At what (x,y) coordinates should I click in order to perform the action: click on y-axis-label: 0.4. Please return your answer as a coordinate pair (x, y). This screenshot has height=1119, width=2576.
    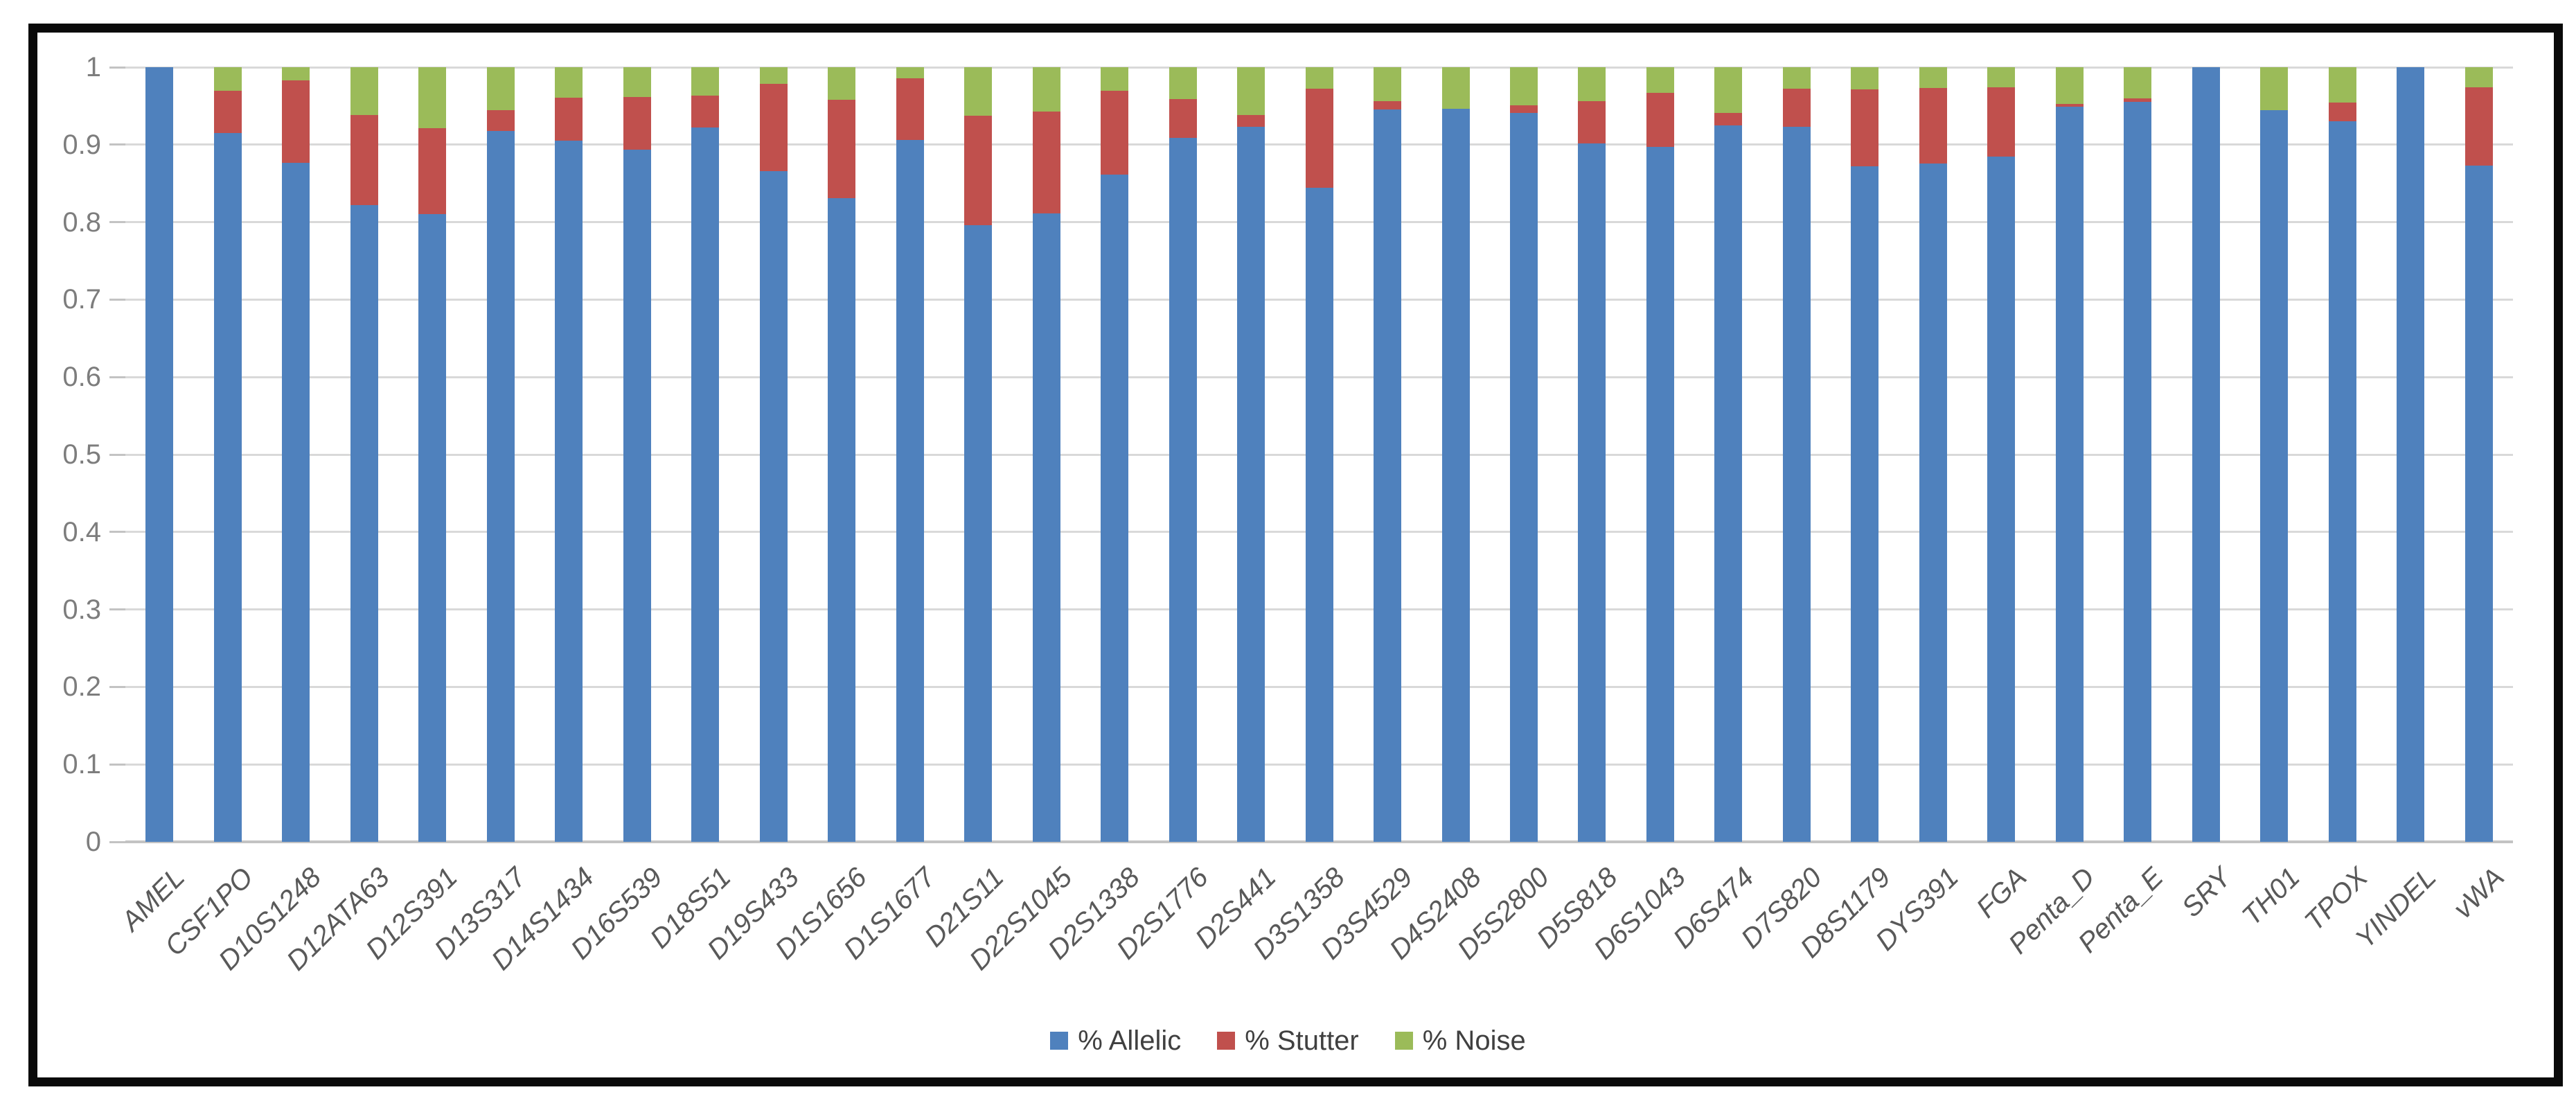
    Looking at the image, I should click on (81, 531).